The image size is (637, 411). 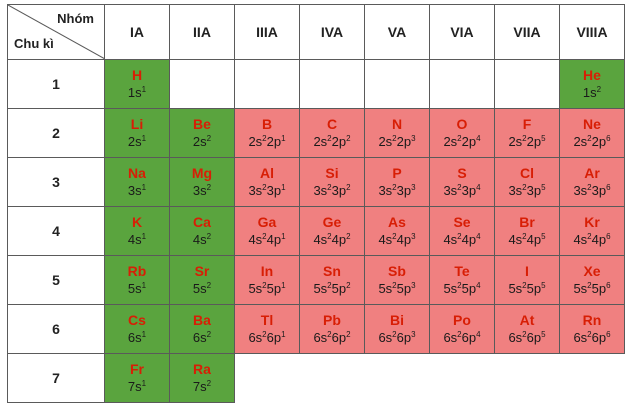 I want to click on element-cell: P 3s23p3, so click(x=397, y=182).